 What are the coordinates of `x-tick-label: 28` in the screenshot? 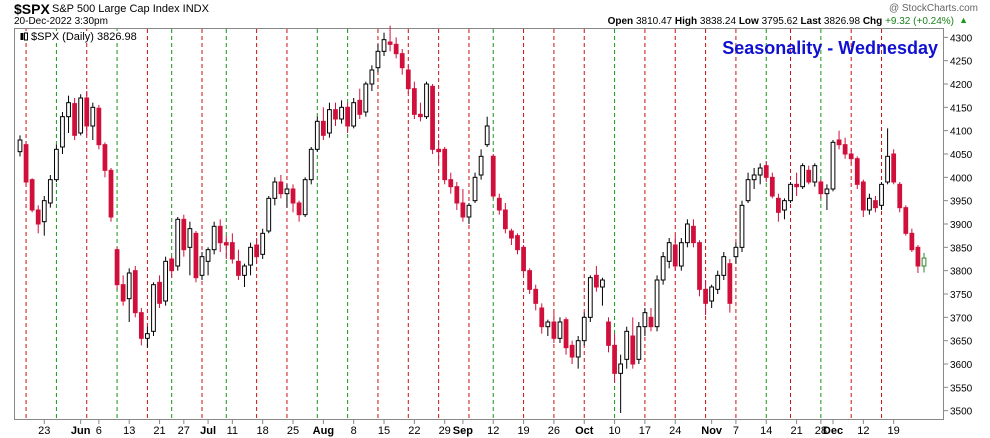 It's located at (821, 431).